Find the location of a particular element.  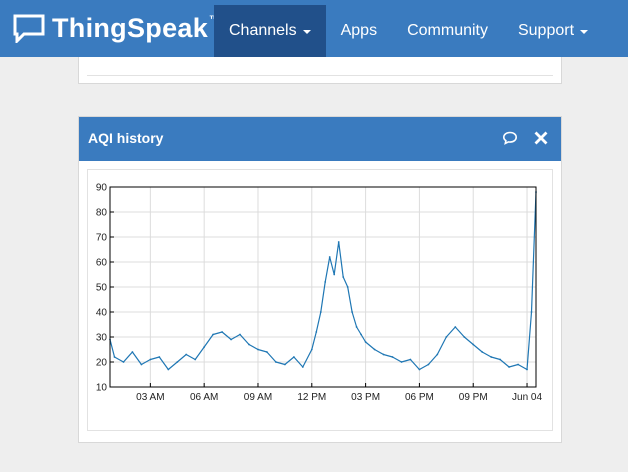

y-tick-label: 70 is located at coordinates (102, 238).